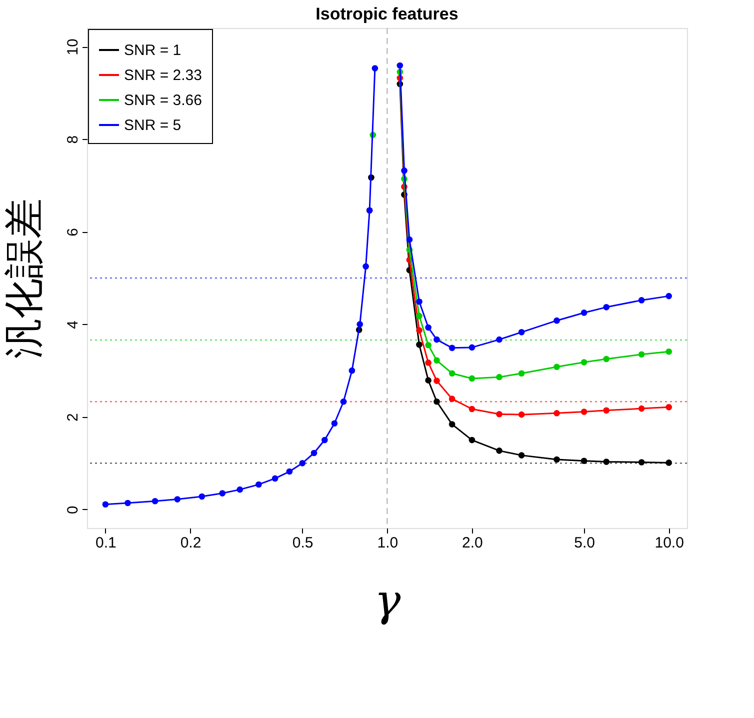 This screenshot has height=718, width=754. I want to click on legend-label: SNR = 5, so click(153, 125).